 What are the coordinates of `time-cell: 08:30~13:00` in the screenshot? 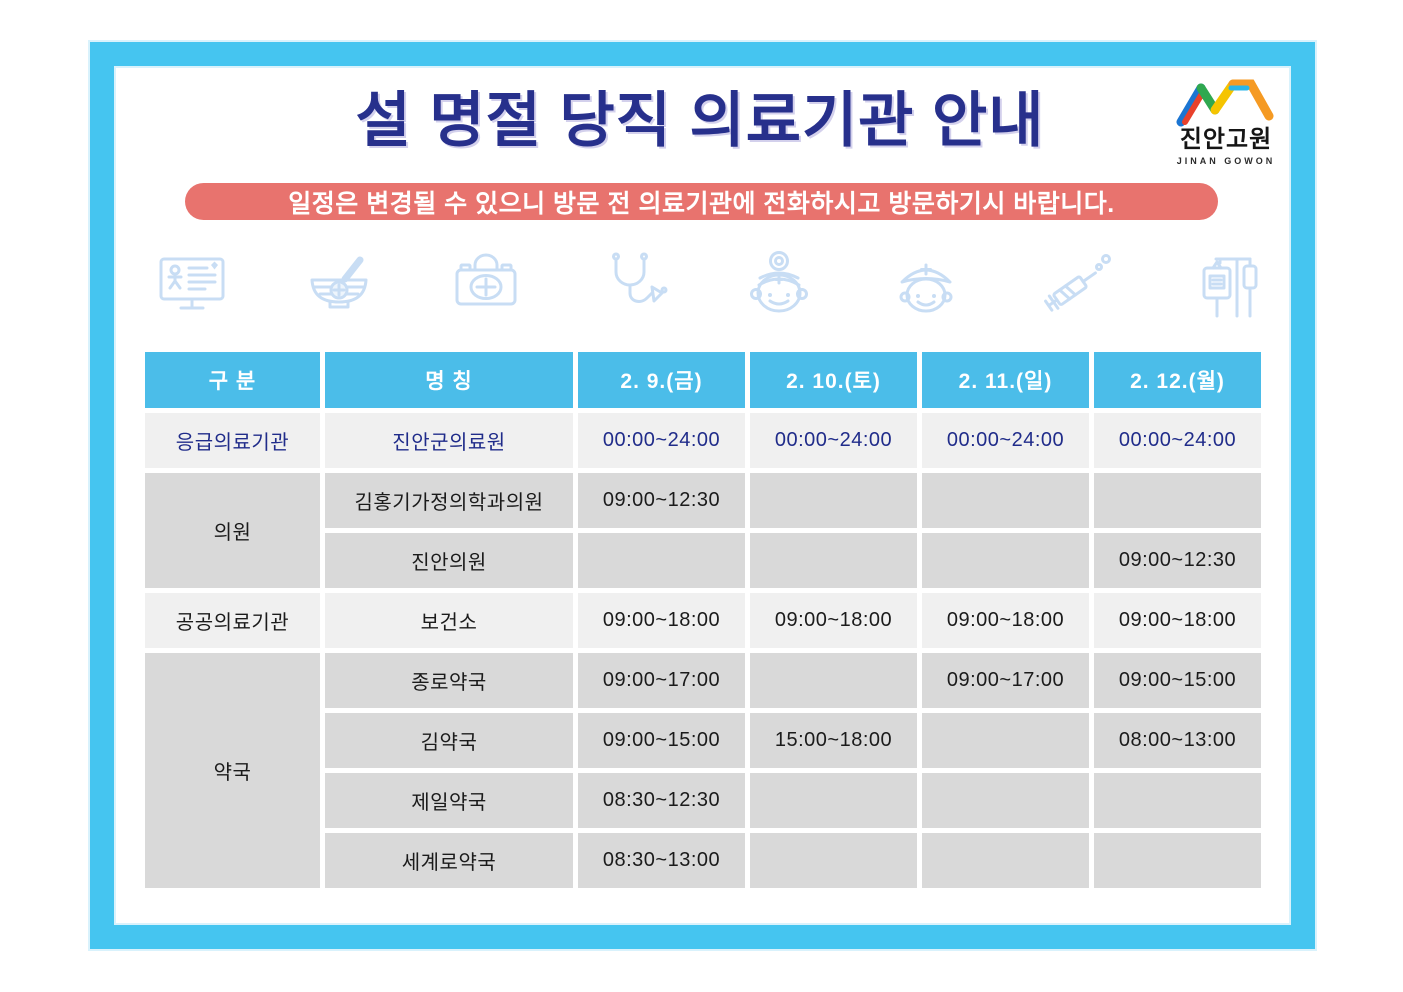 It's located at (661, 860).